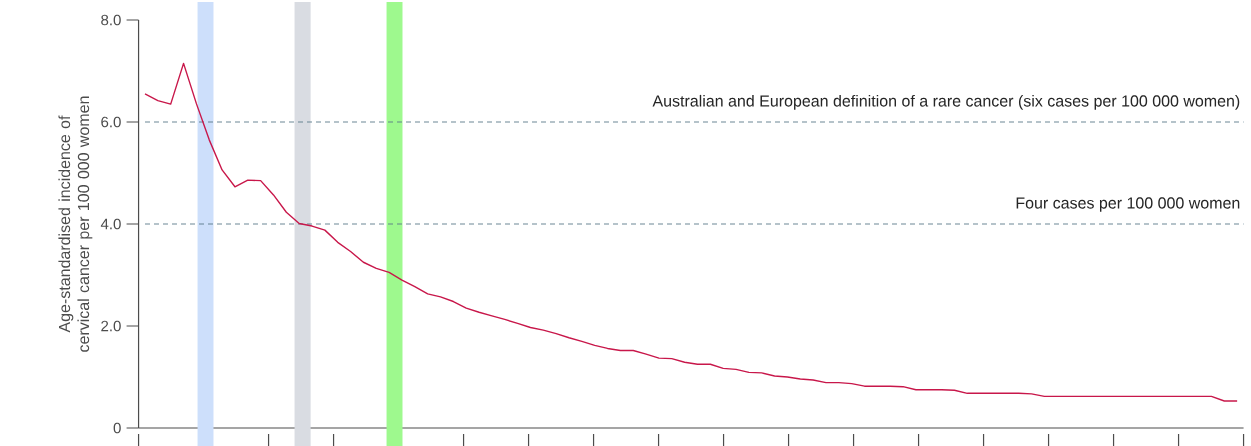 The height and width of the screenshot is (446, 1251). Describe the element at coordinates (111, 326) in the screenshot. I see `y-tick-label: 2.0` at that location.